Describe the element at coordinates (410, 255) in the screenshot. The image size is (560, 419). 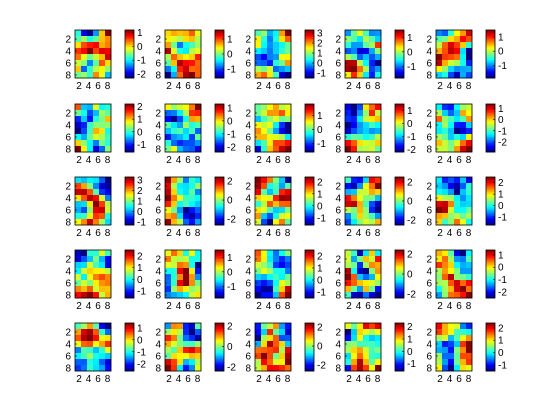
I see `colorbar-tick-label: 2` at that location.